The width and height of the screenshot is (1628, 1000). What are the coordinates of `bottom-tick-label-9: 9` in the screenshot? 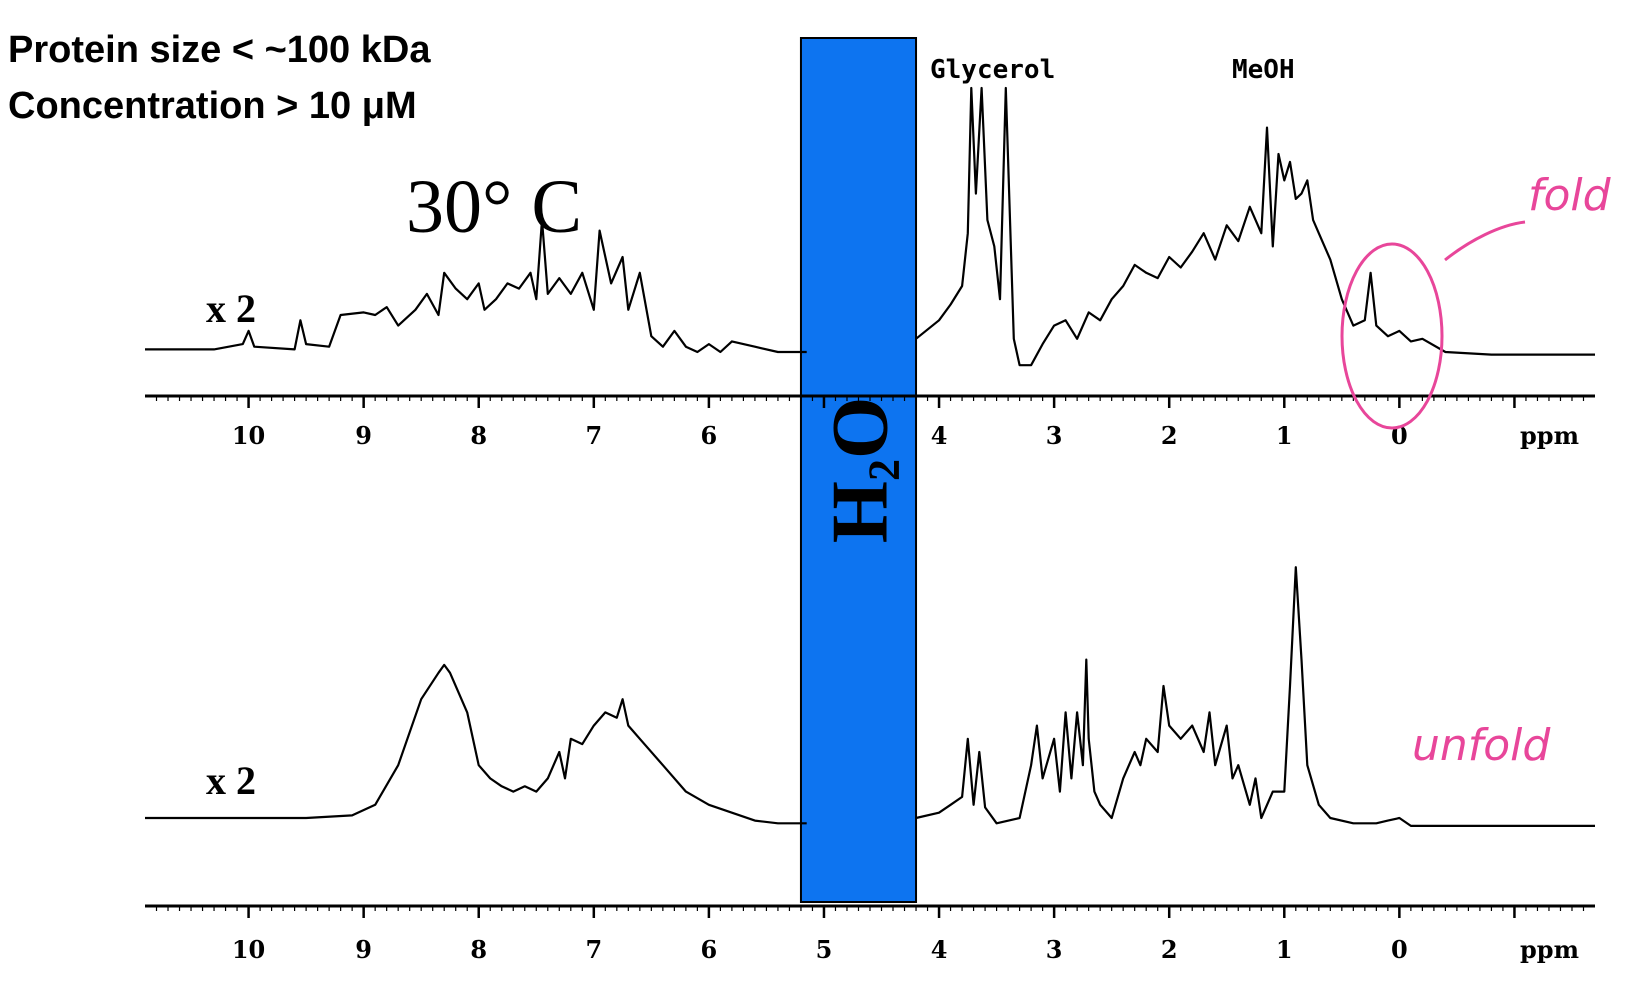 It's located at (363, 949).